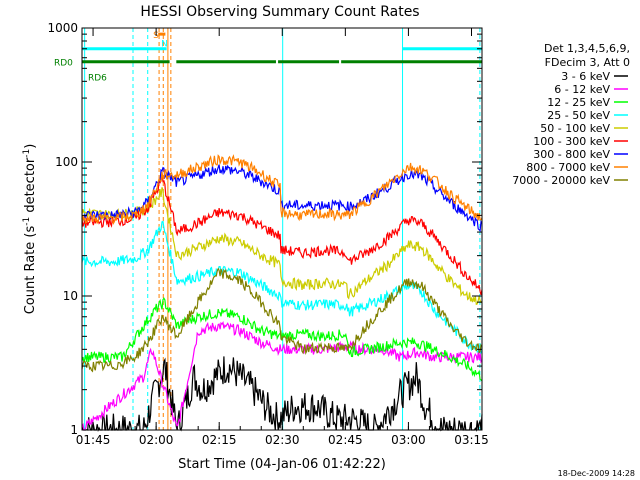  I want to click on legend-label-5: 100 - 300 keV, so click(571, 141).